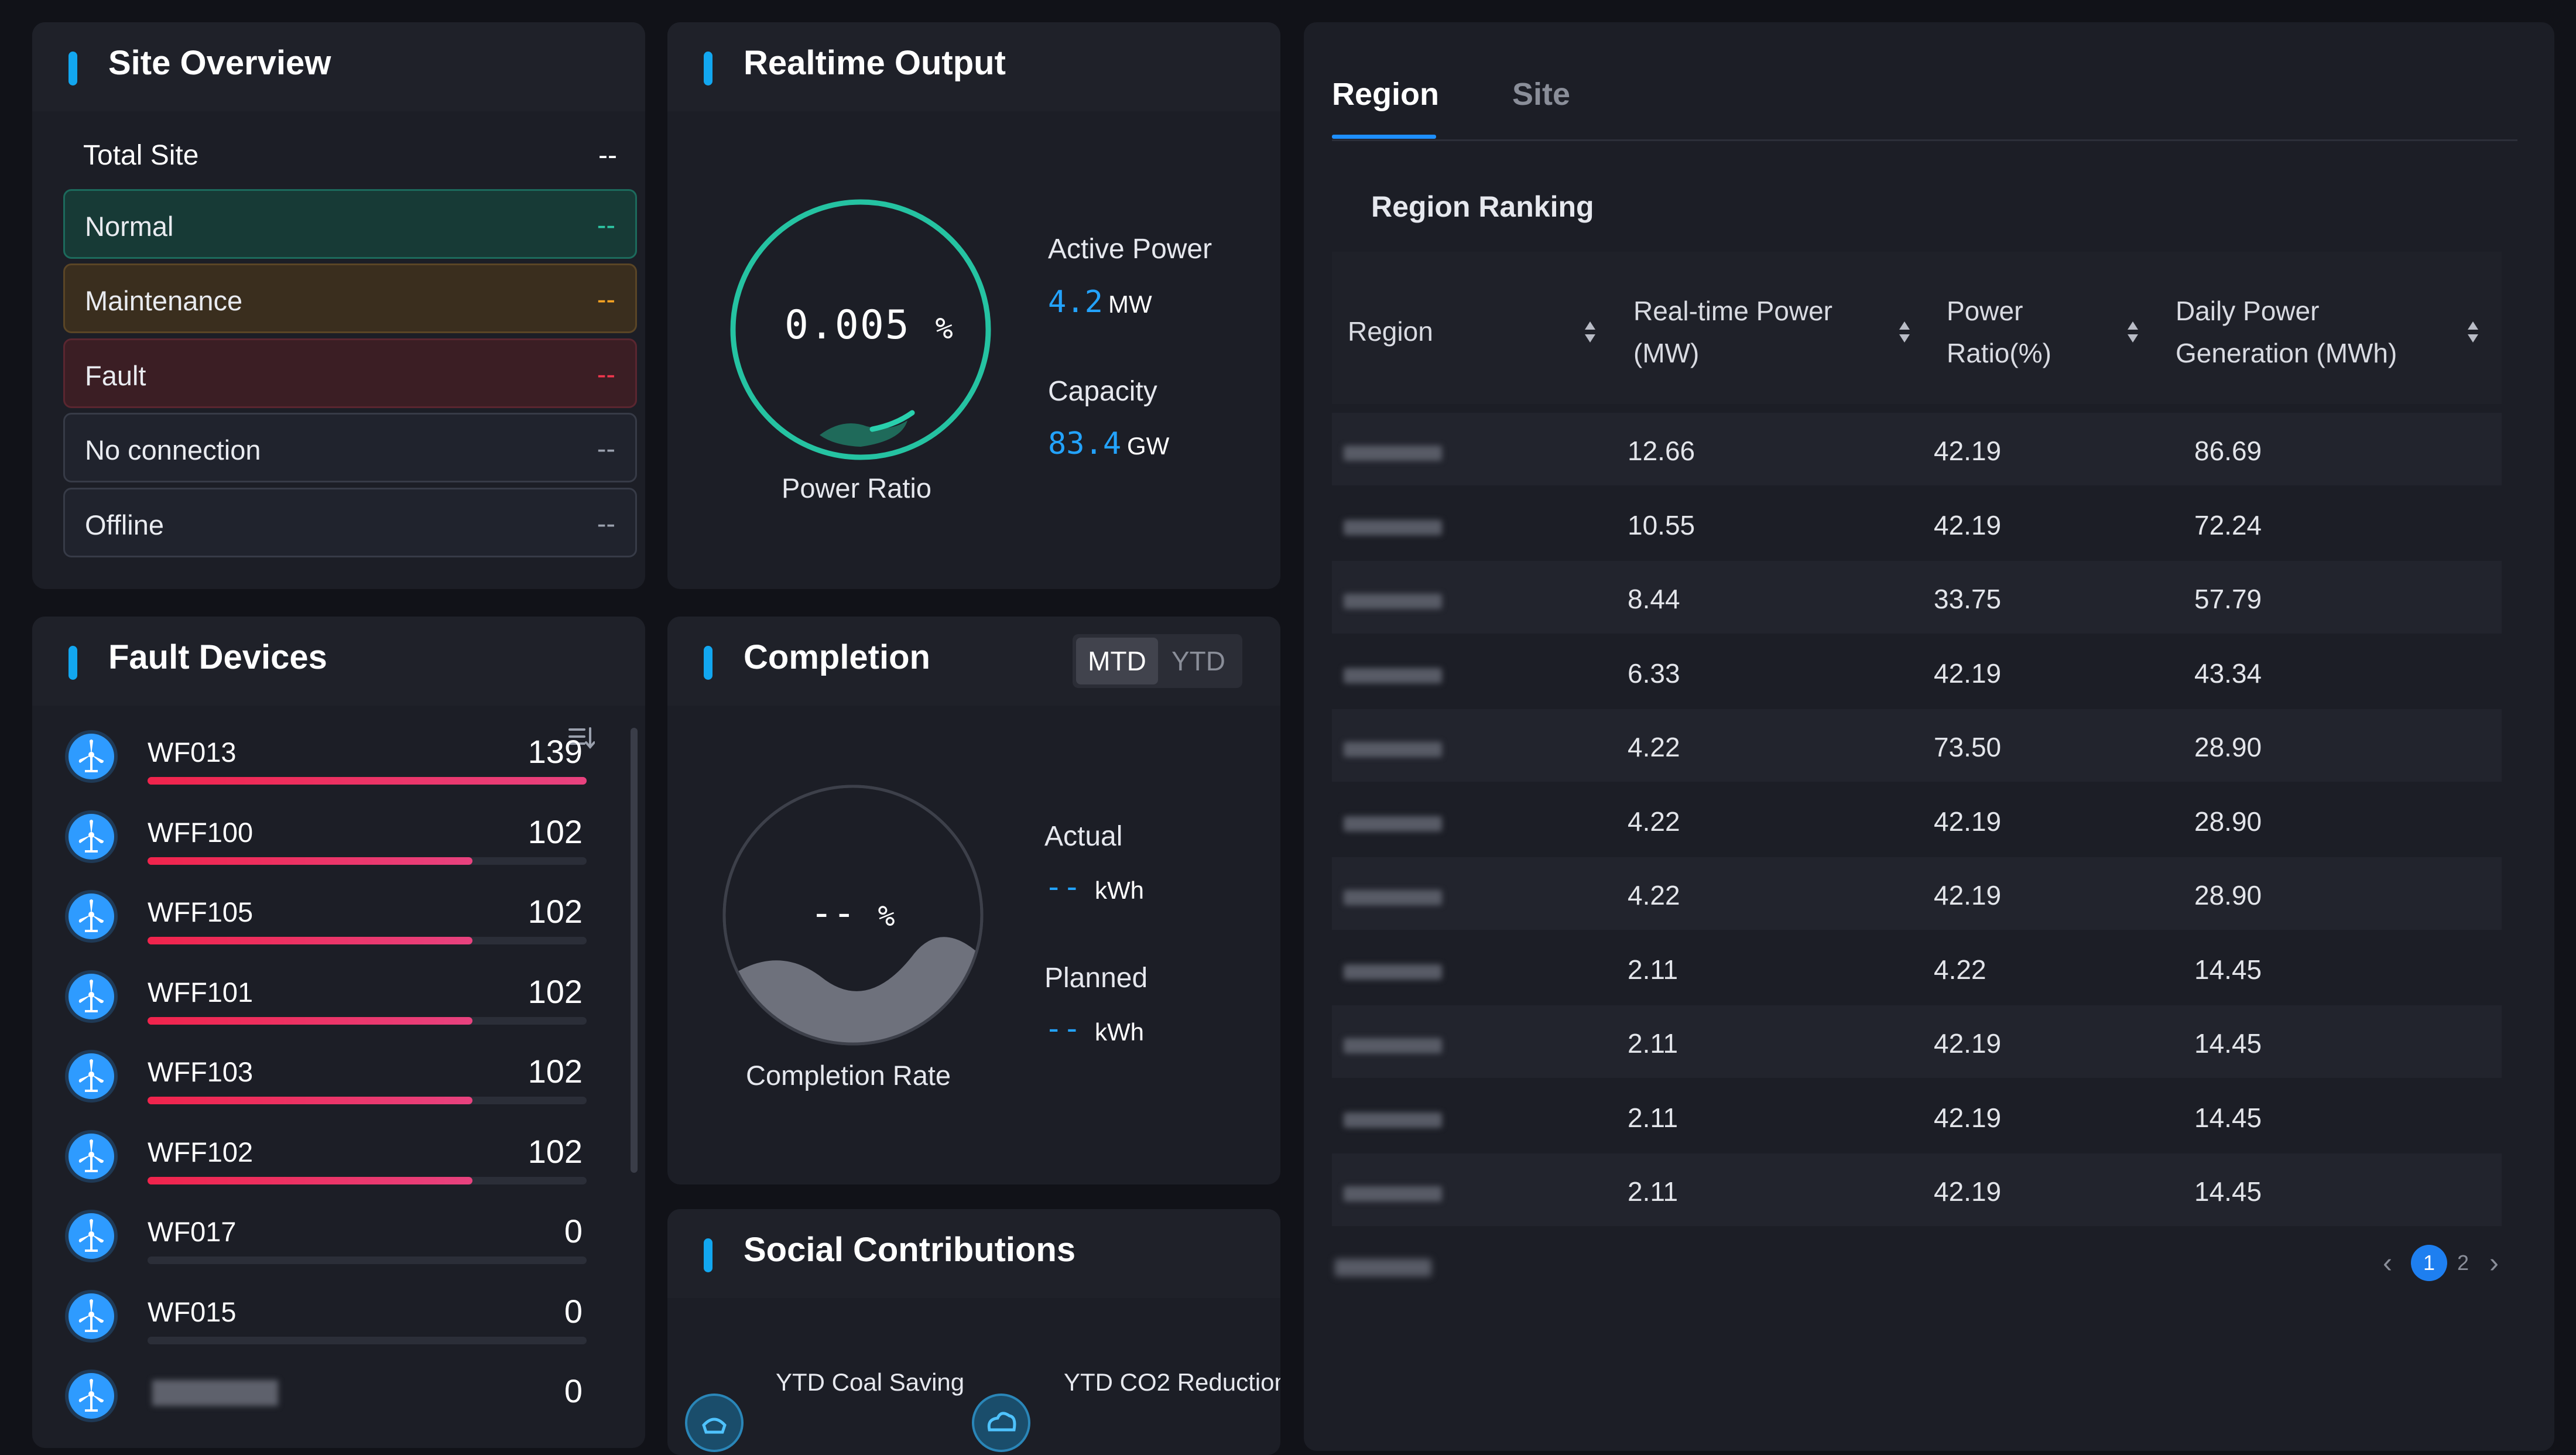 The height and width of the screenshot is (1455, 2576). What do you see at coordinates (350, 522) in the screenshot?
I see `status-row-offline: Offline --` at bounding box center [350, 522].